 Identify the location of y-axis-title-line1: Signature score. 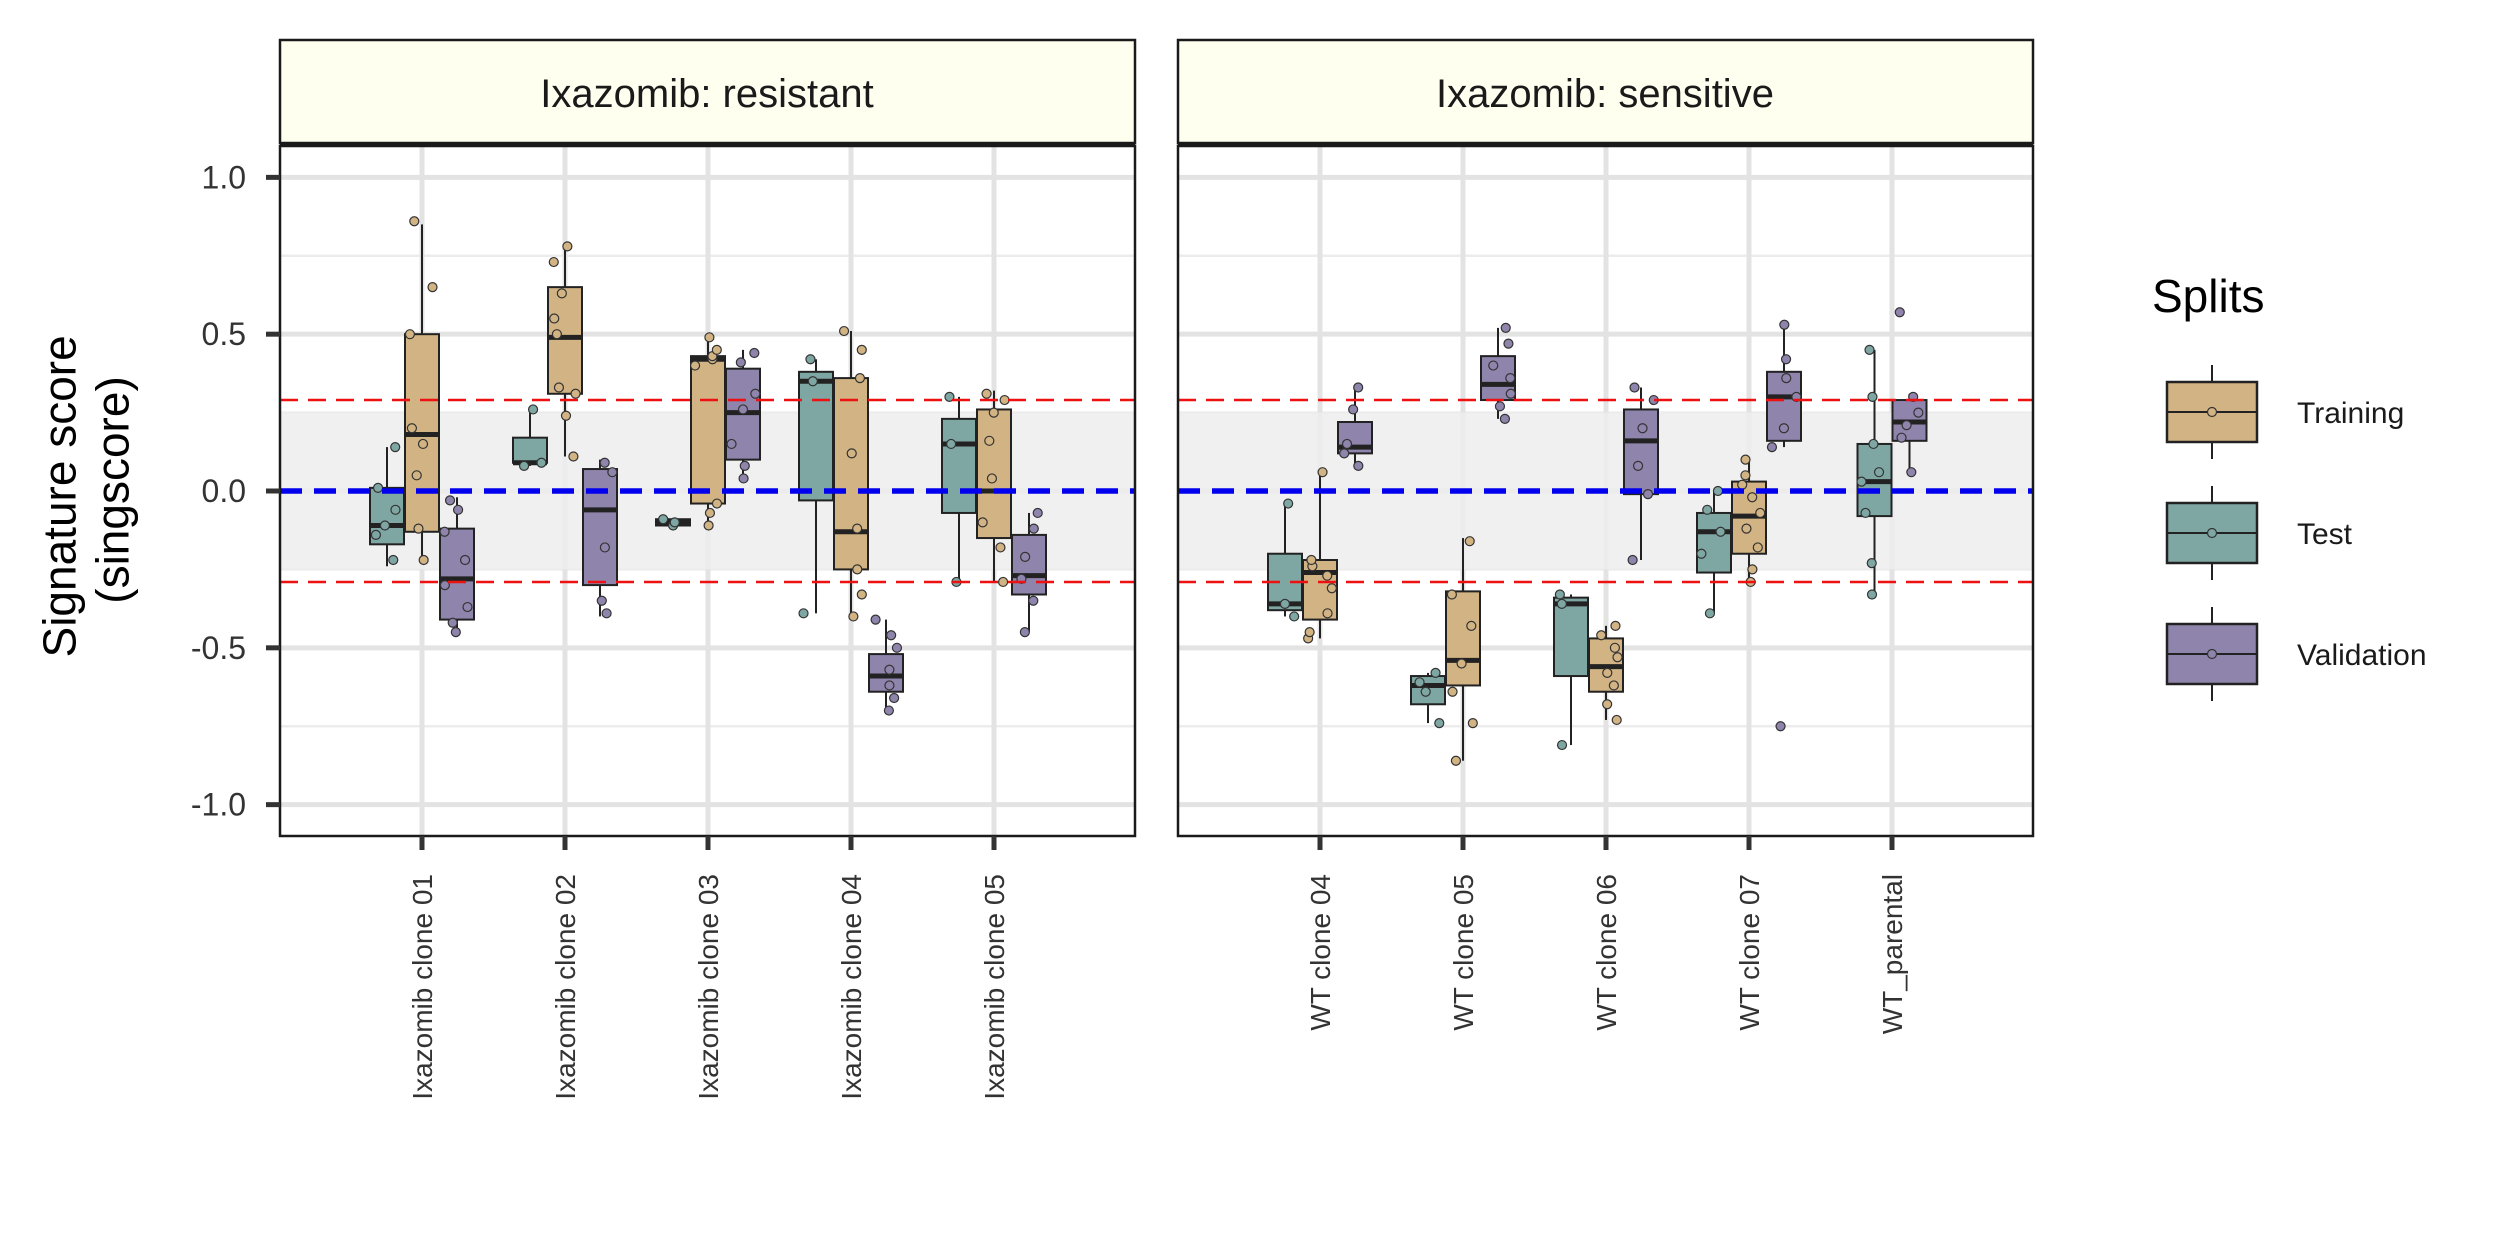
(59, 496).